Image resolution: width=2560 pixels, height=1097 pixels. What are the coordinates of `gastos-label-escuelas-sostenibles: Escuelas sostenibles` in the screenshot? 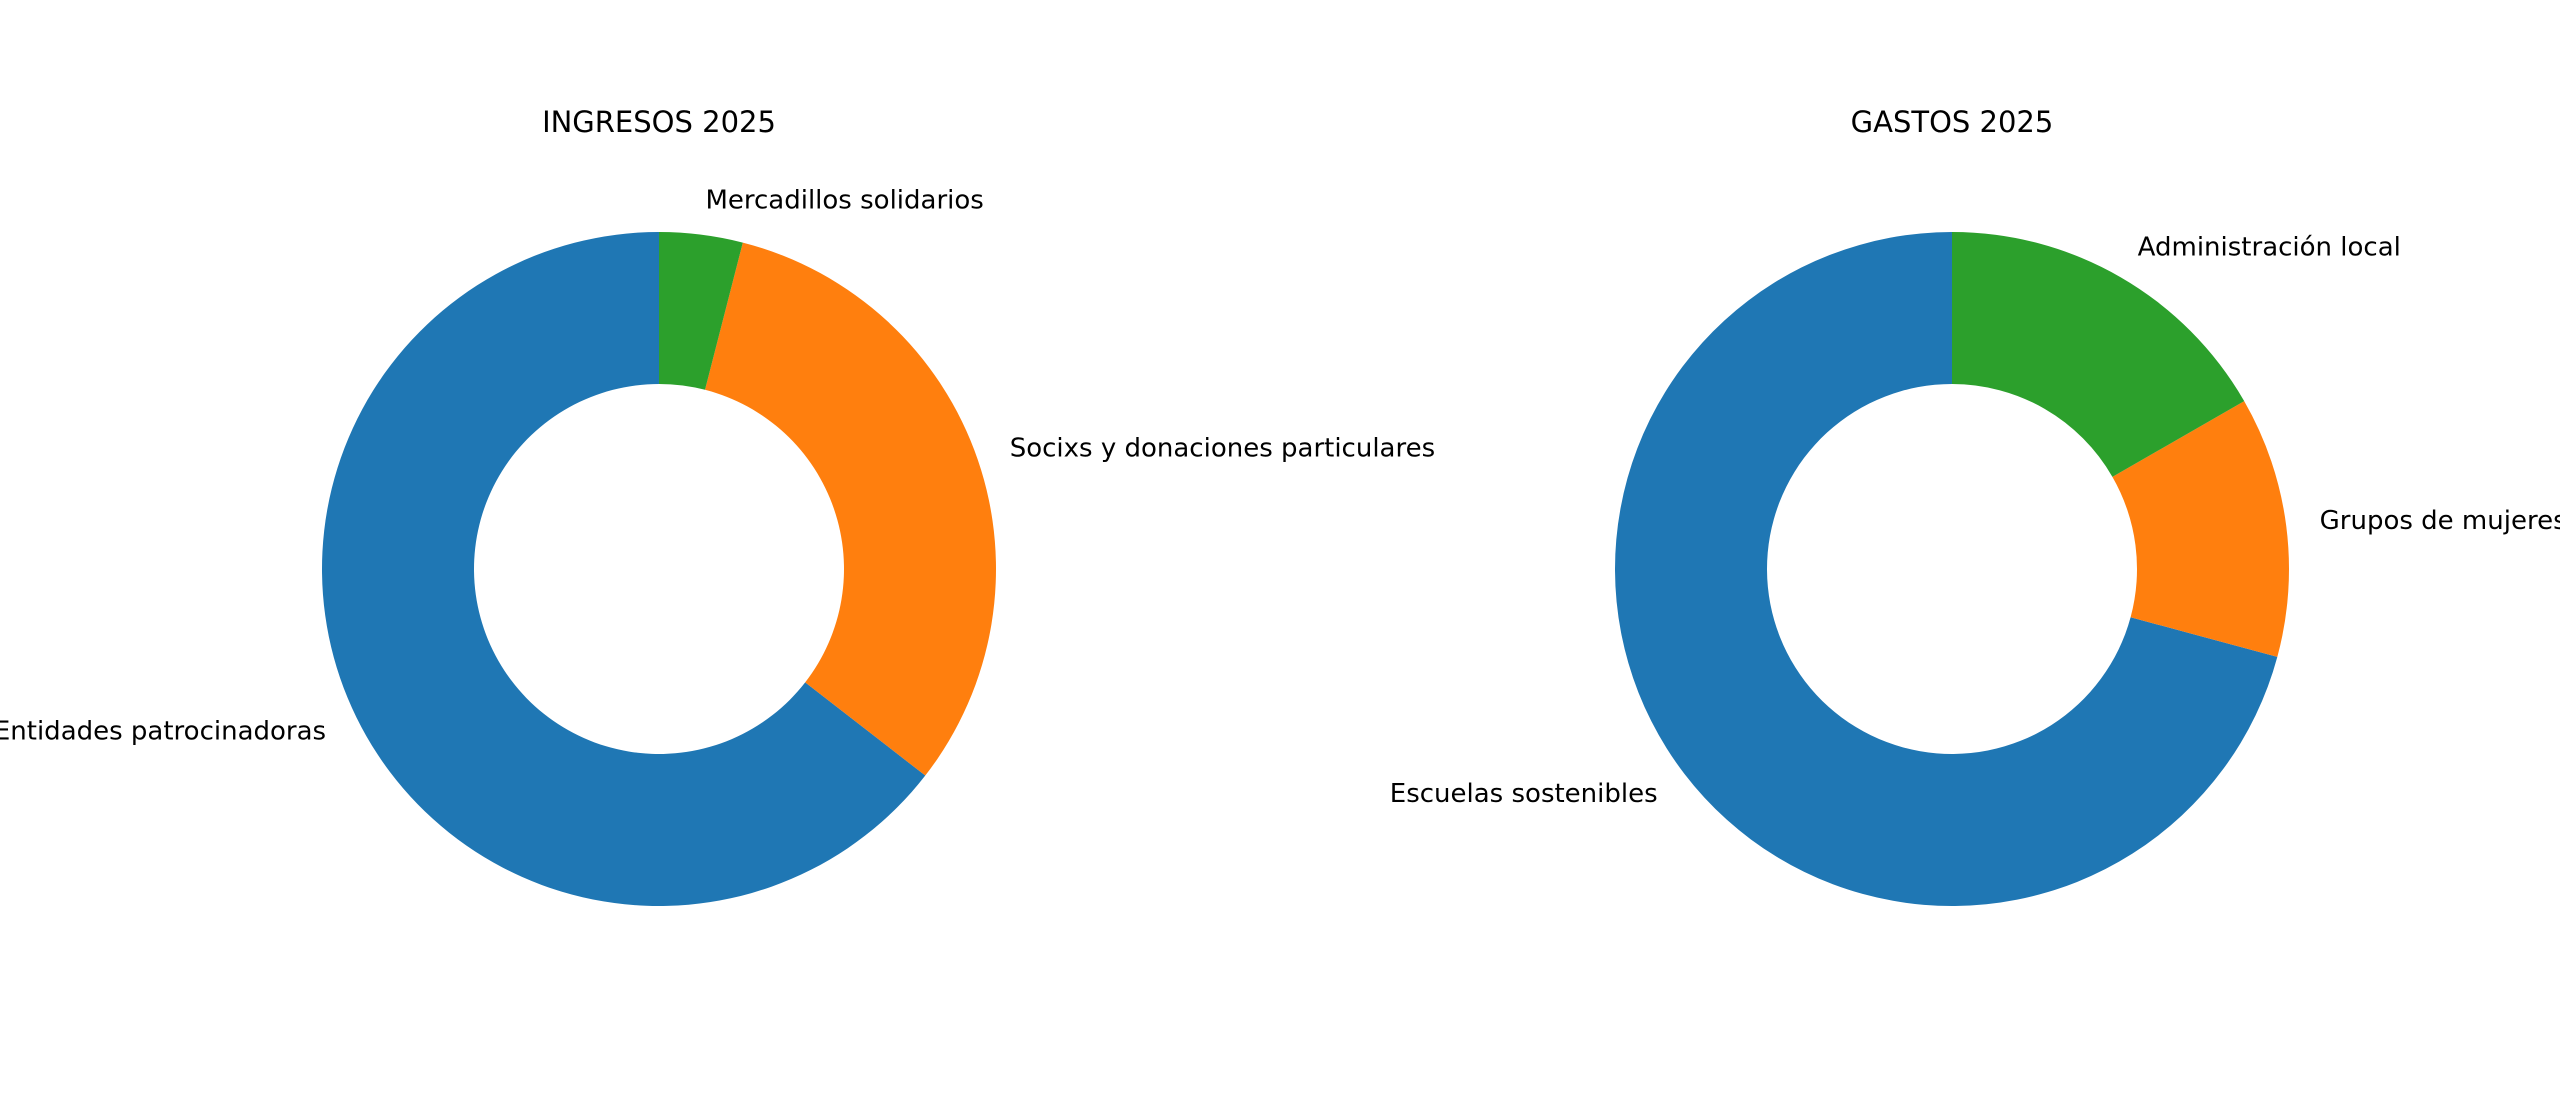 It's located at (1524, 794).